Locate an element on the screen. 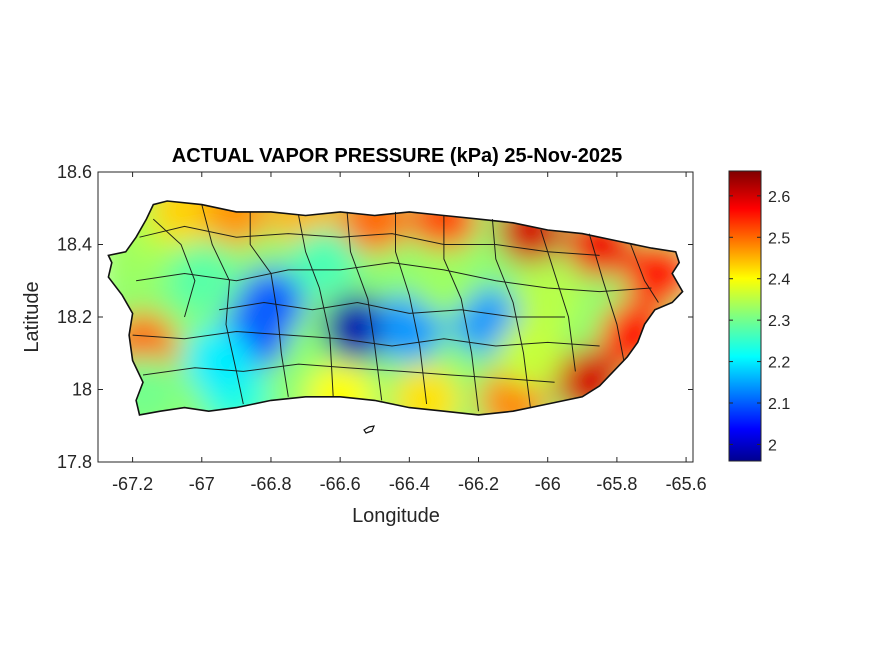 This screenshot has width=875, height=656. x-tick-label: -66.4 is located at coordinates (409, 484).